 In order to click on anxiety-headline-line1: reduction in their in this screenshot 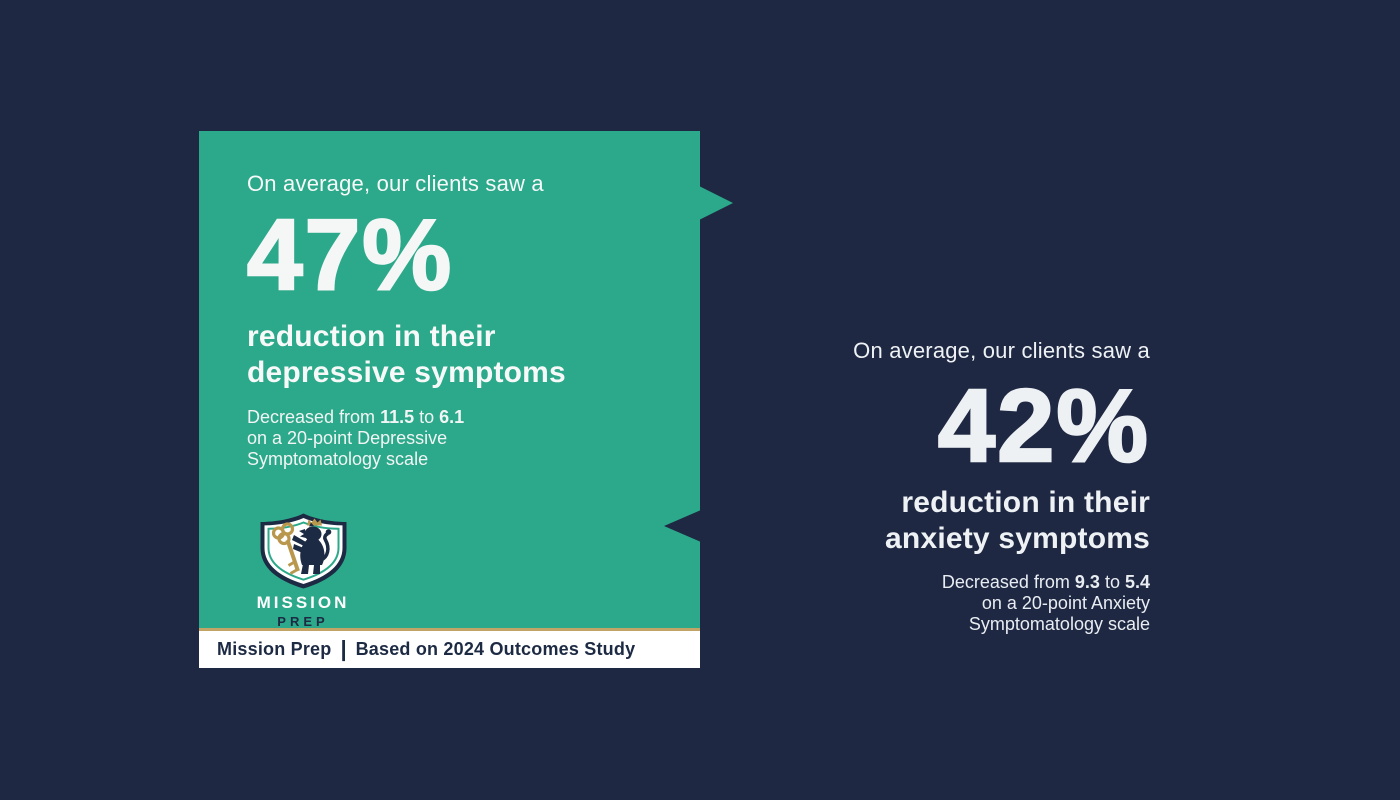, I will do `click(1025, 503)`.